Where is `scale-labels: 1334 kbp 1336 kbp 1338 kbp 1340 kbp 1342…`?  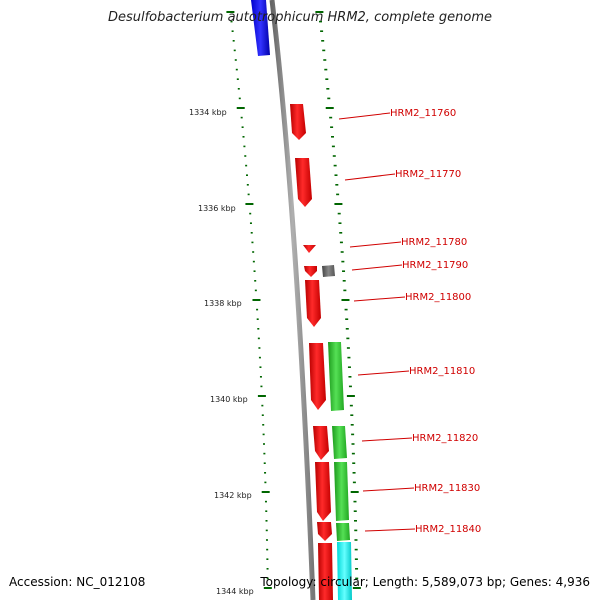 scale-labels: 1334 kbp 1336 kbp 1338 kbp 1340 kbp 1342… is located at coordinates (221, 352).